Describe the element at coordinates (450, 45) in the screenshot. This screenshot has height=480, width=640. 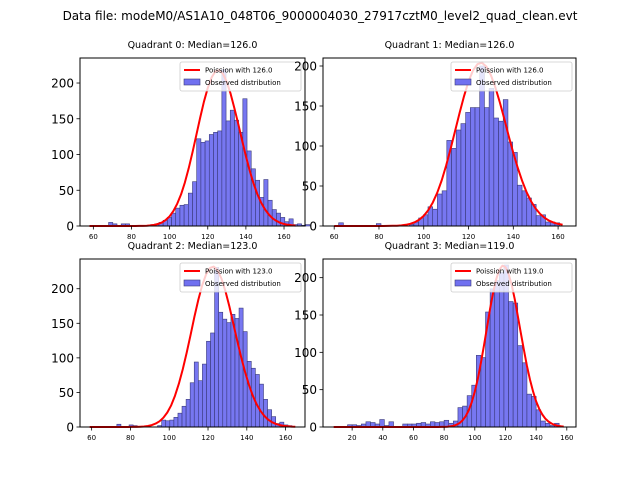
I see `subplot-title: Quadrant 1: Median=126.0` at that location.